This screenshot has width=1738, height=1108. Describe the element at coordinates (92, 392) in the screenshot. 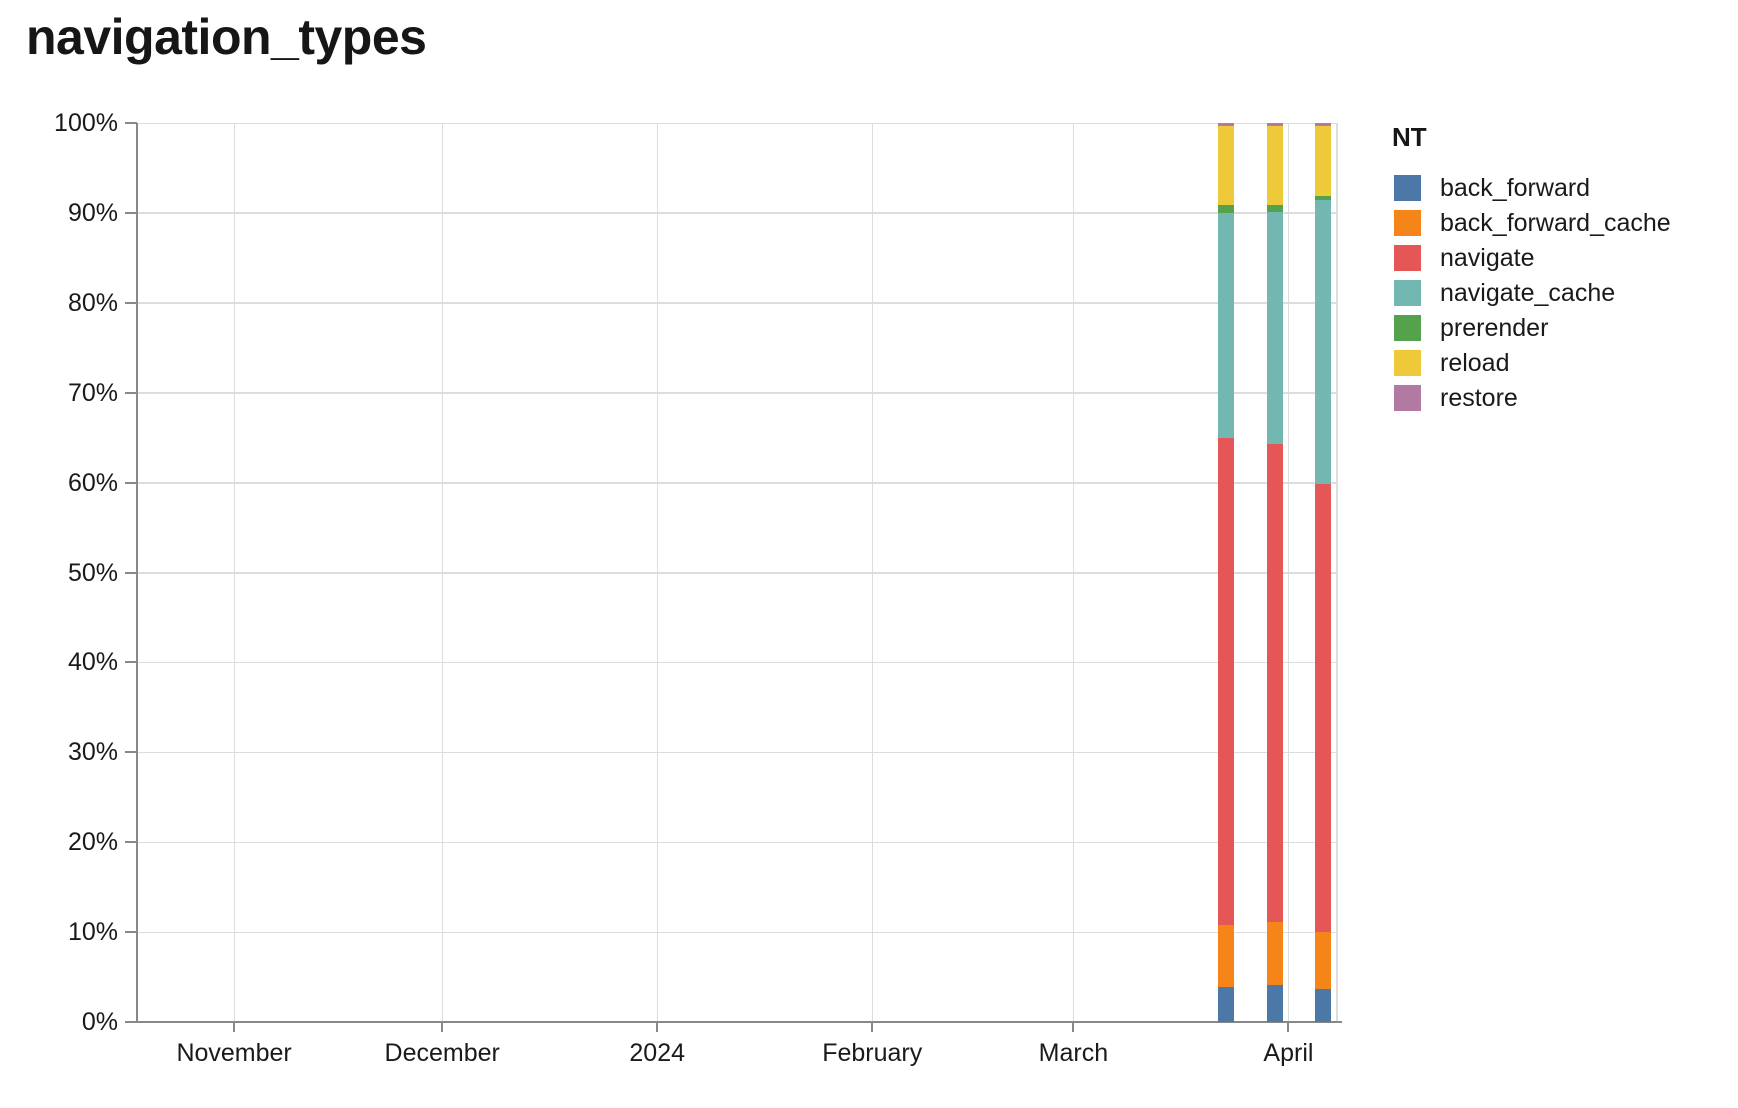

I see `y-axis-label: 70%` at that location.